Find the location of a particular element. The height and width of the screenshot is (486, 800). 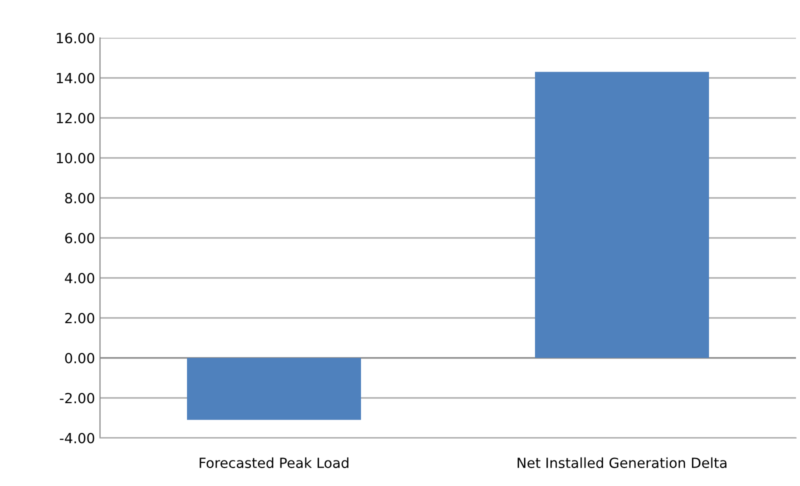

y-tick-label: 14.00 is located at coordinates (75, 78).